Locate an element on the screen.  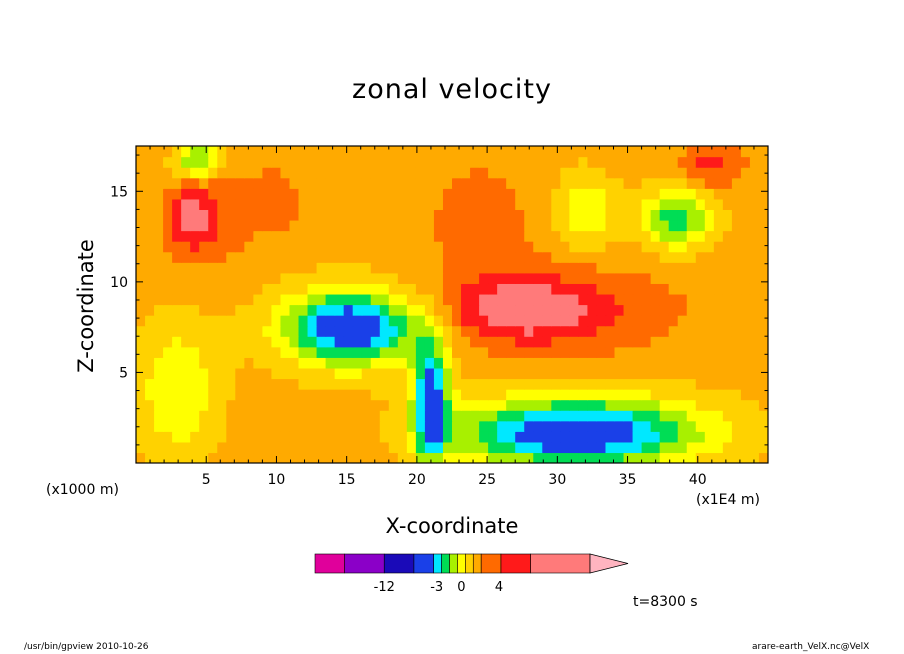
y-tick-label: 5 is located at coordinates (123, 373).